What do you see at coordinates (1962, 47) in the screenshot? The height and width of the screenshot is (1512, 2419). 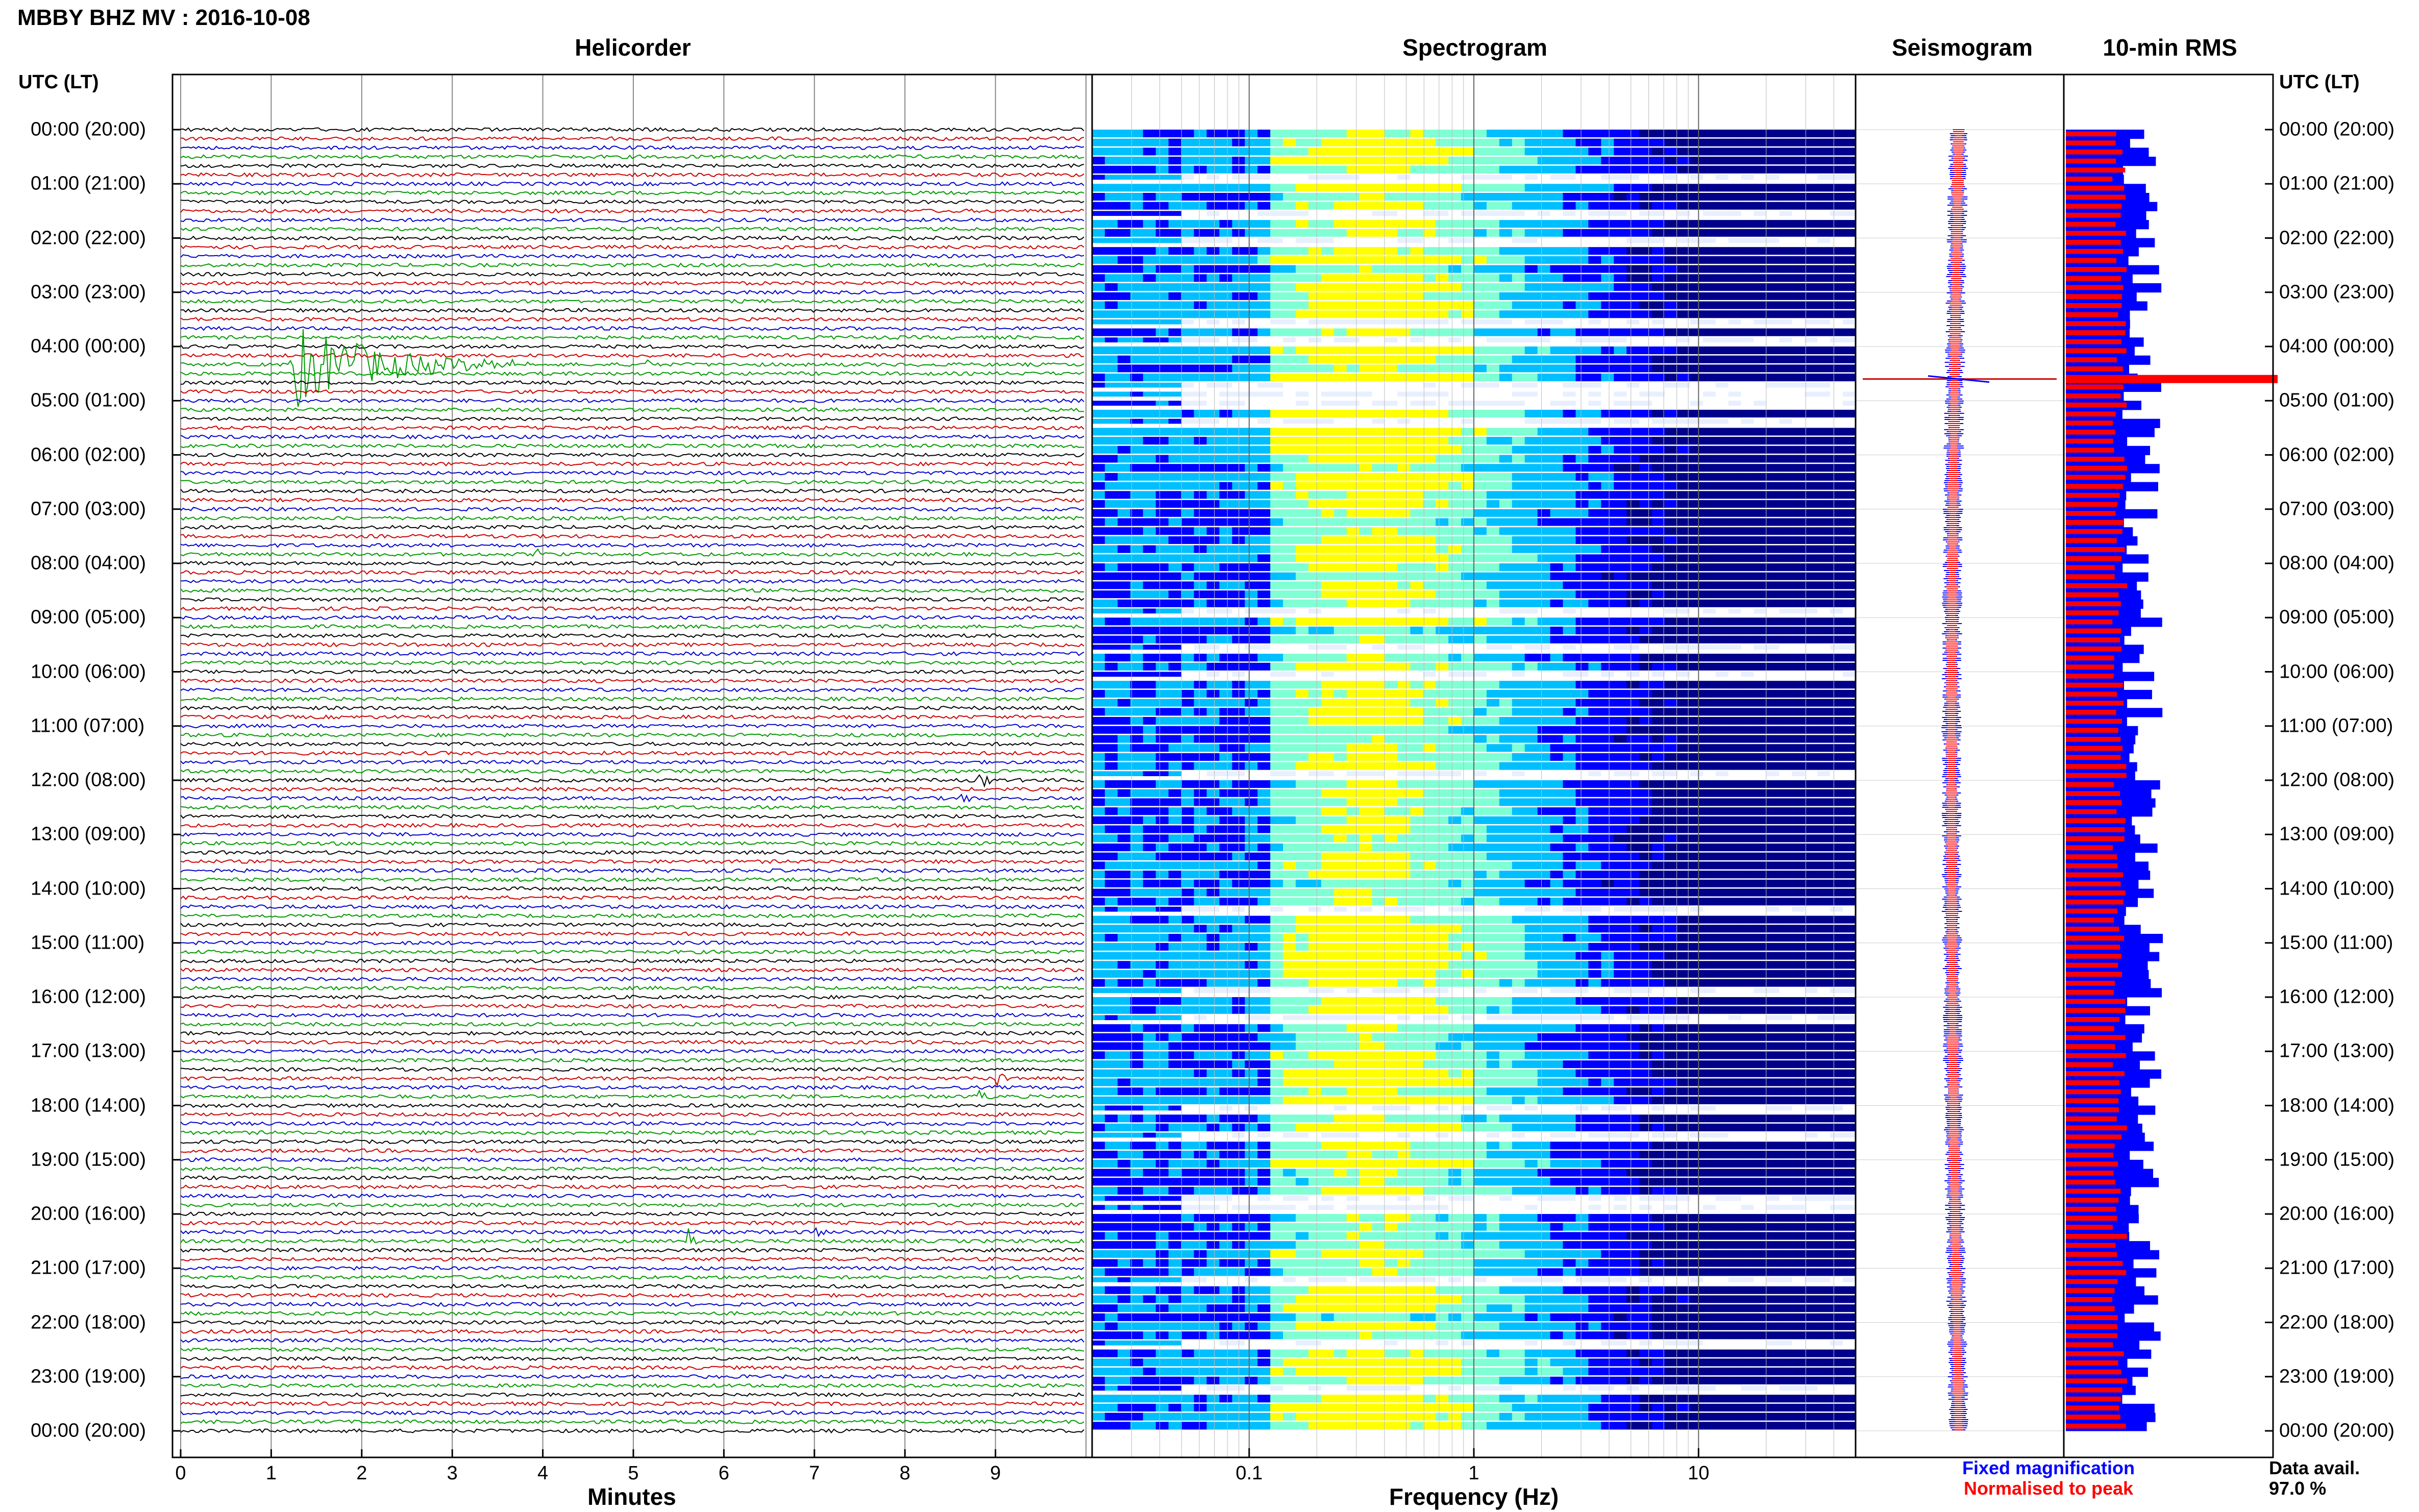 I see `seismogram-title: Seismogram` at bounding box center [1962, 47].